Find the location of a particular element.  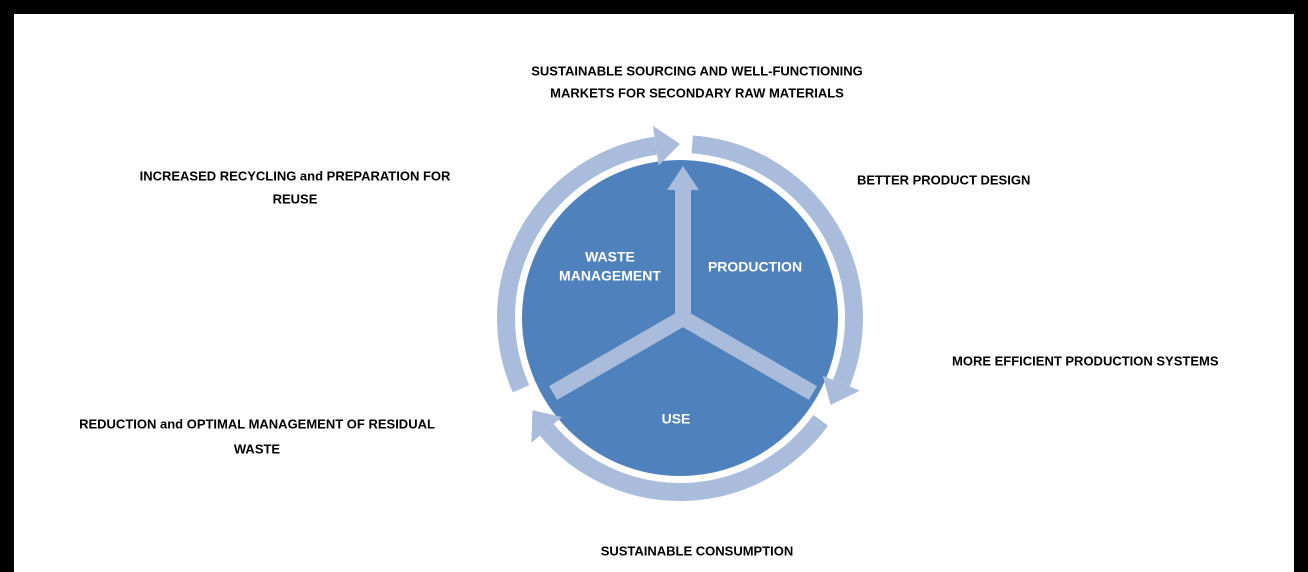

sector-label: USE is located at coordinates (676, 419).